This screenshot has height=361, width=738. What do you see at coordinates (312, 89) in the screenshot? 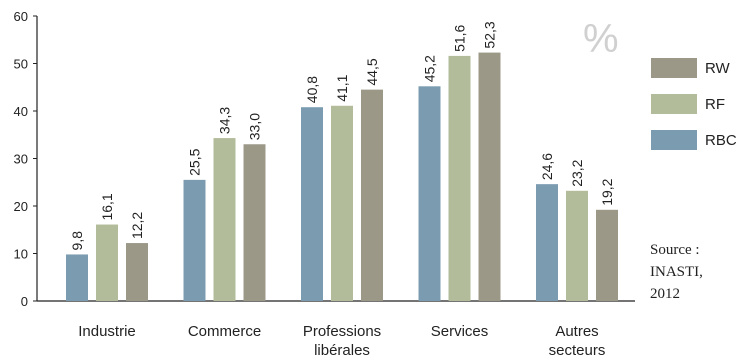
I see `value-label: 40,8` at bounding box center [312, 89].